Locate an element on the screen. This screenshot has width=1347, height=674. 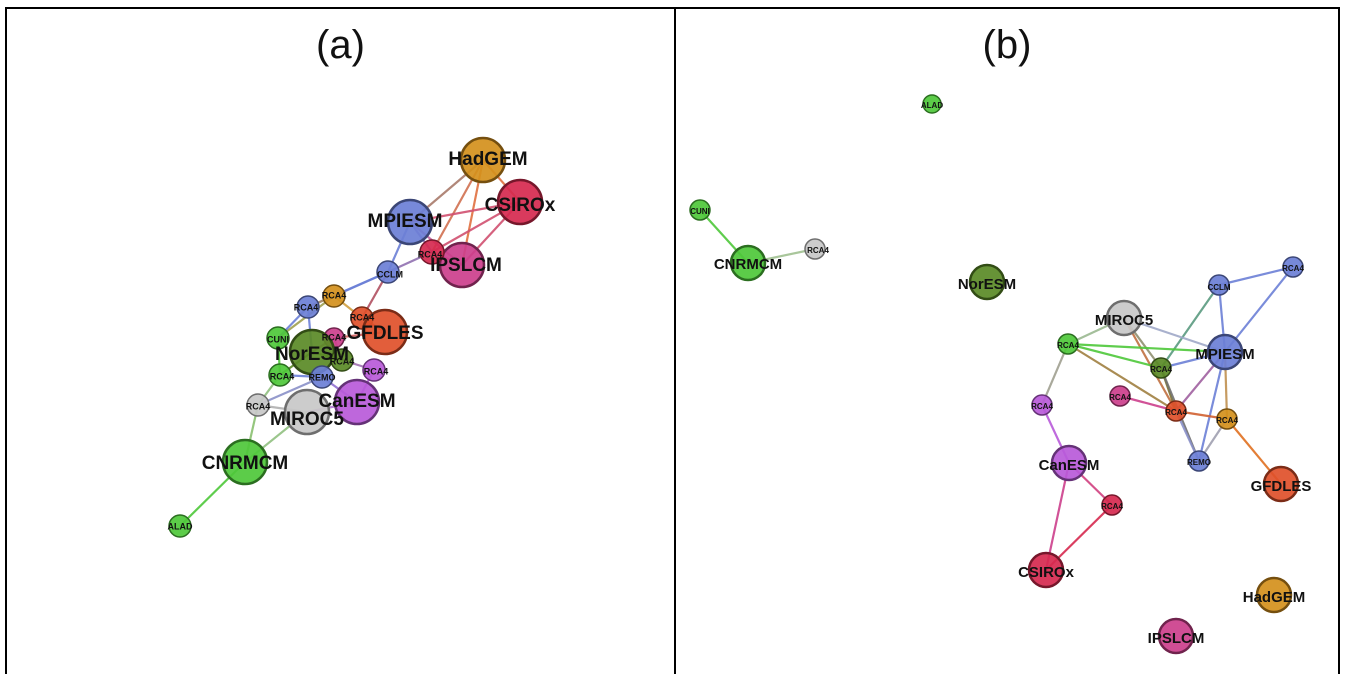
panel-b-title: (b) is located at coordinates (1007, 45).